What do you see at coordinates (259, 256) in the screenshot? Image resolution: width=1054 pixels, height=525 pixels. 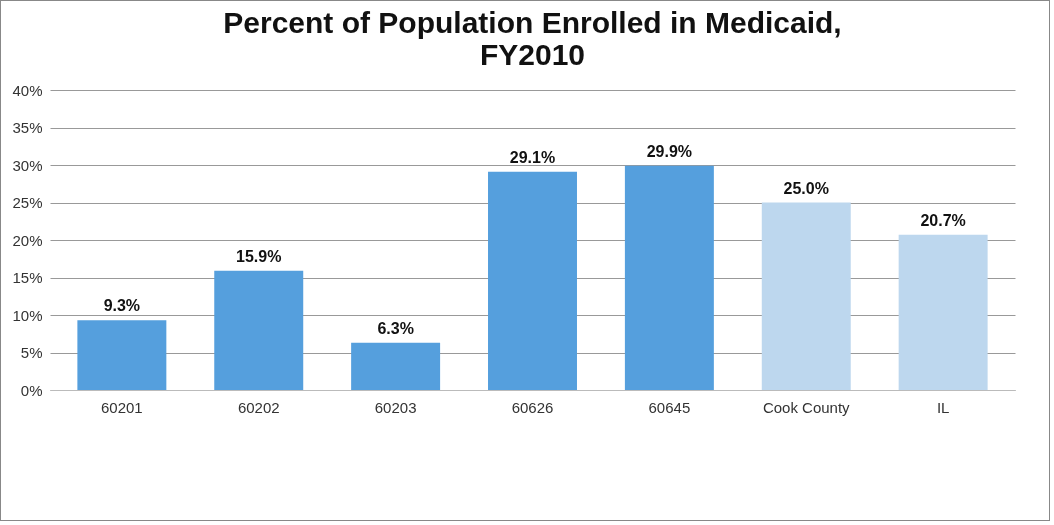 I see `data-label: 15.9%` at bounding box center [259, 256].